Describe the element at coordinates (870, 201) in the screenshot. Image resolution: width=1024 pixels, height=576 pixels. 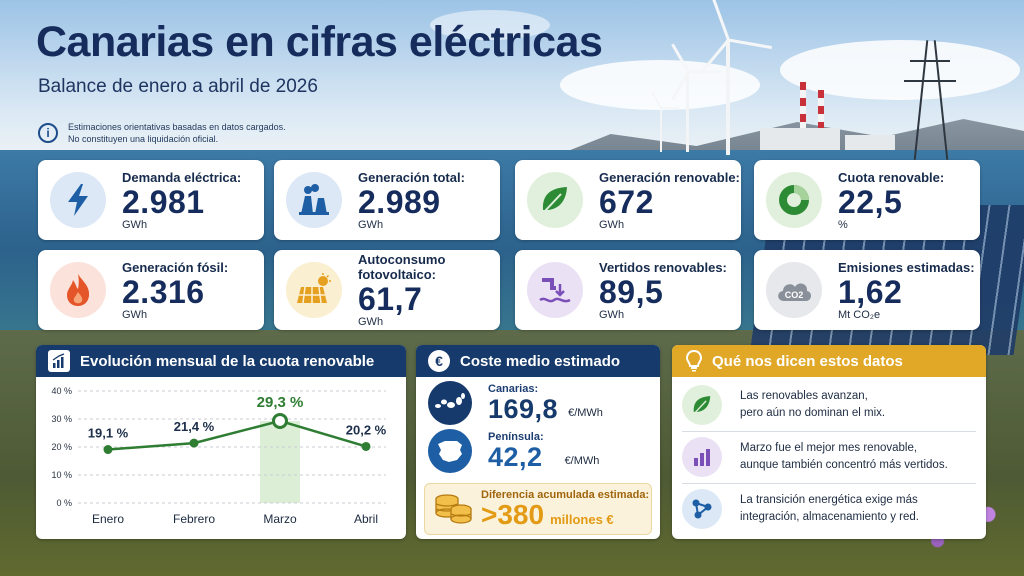
I see `kpi-value: 22,5` at that location.